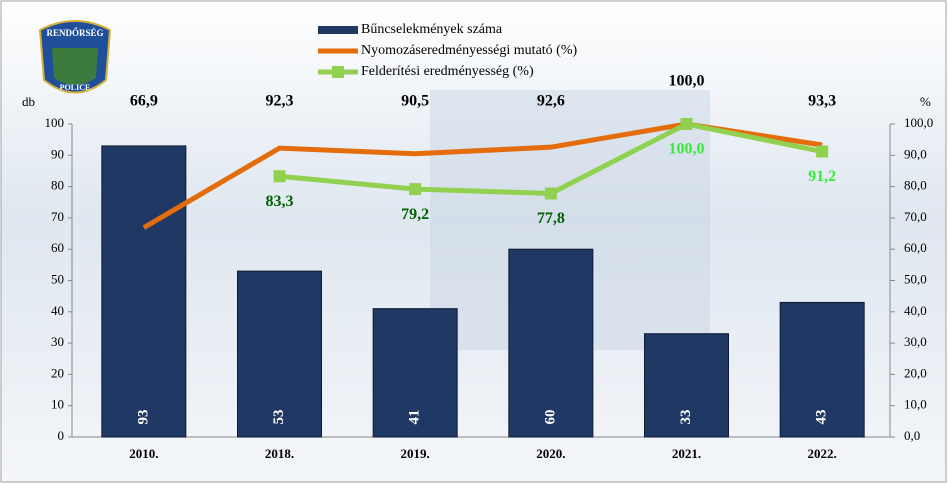  Describe the element at coordinates (915, 153) in the screenshot. I see `y2-tick-label: 90,0` at that location.